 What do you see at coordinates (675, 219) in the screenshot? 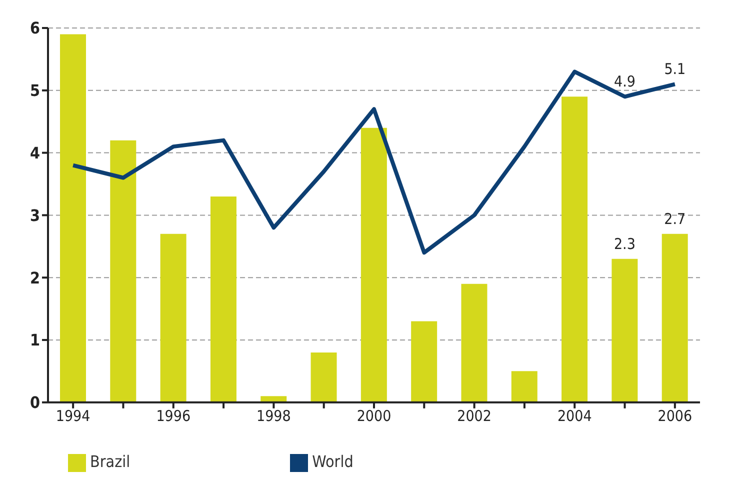
I see `data-label: 2.7` at bounding box center [675, 219].